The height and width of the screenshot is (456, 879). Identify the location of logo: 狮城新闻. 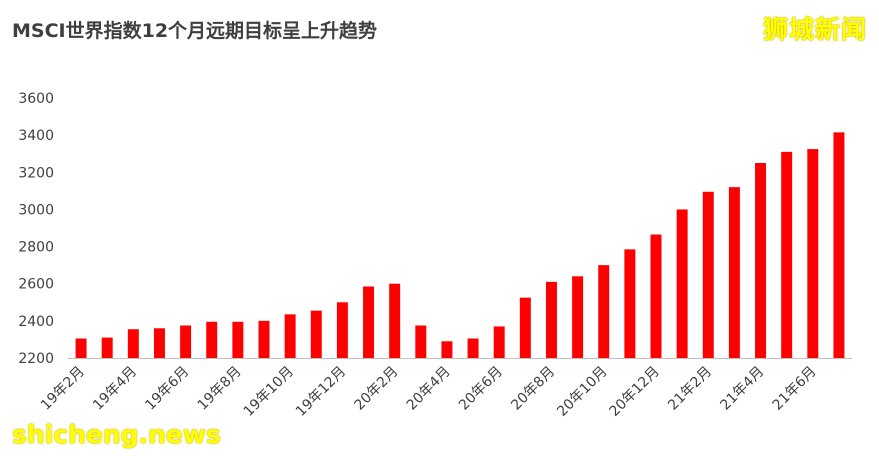
(814, 29).